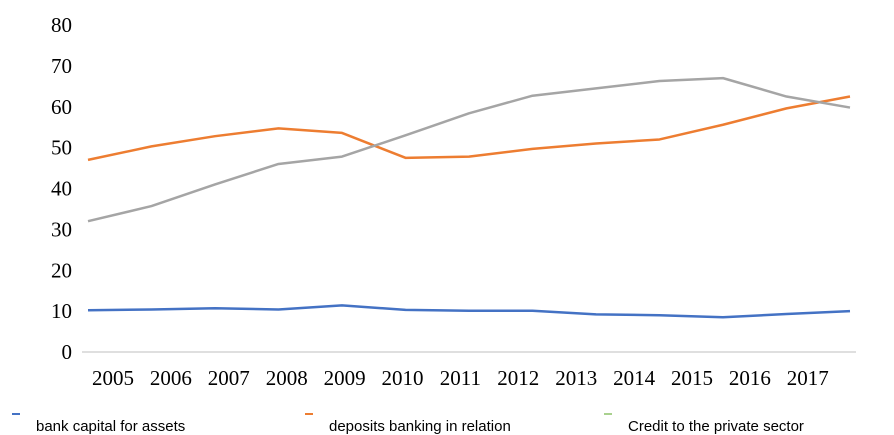  What do you see at coordinates (61, 229) in the screenshot?
I see `y-tick-label: 30` at bounding box center [61, 229].